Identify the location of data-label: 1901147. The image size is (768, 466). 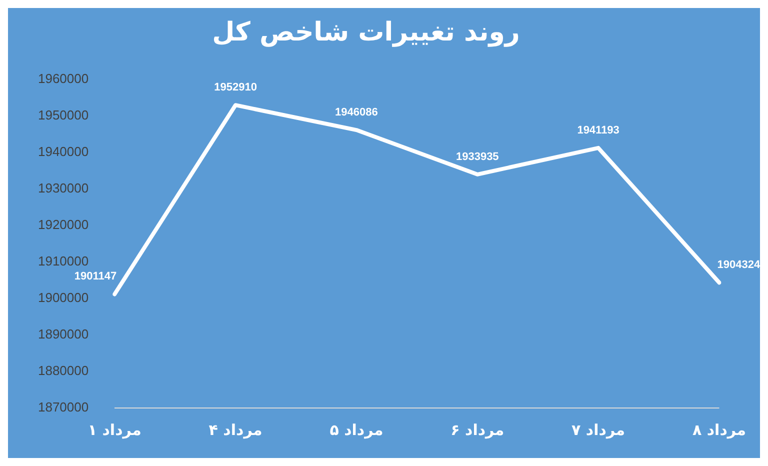
(95, 276).